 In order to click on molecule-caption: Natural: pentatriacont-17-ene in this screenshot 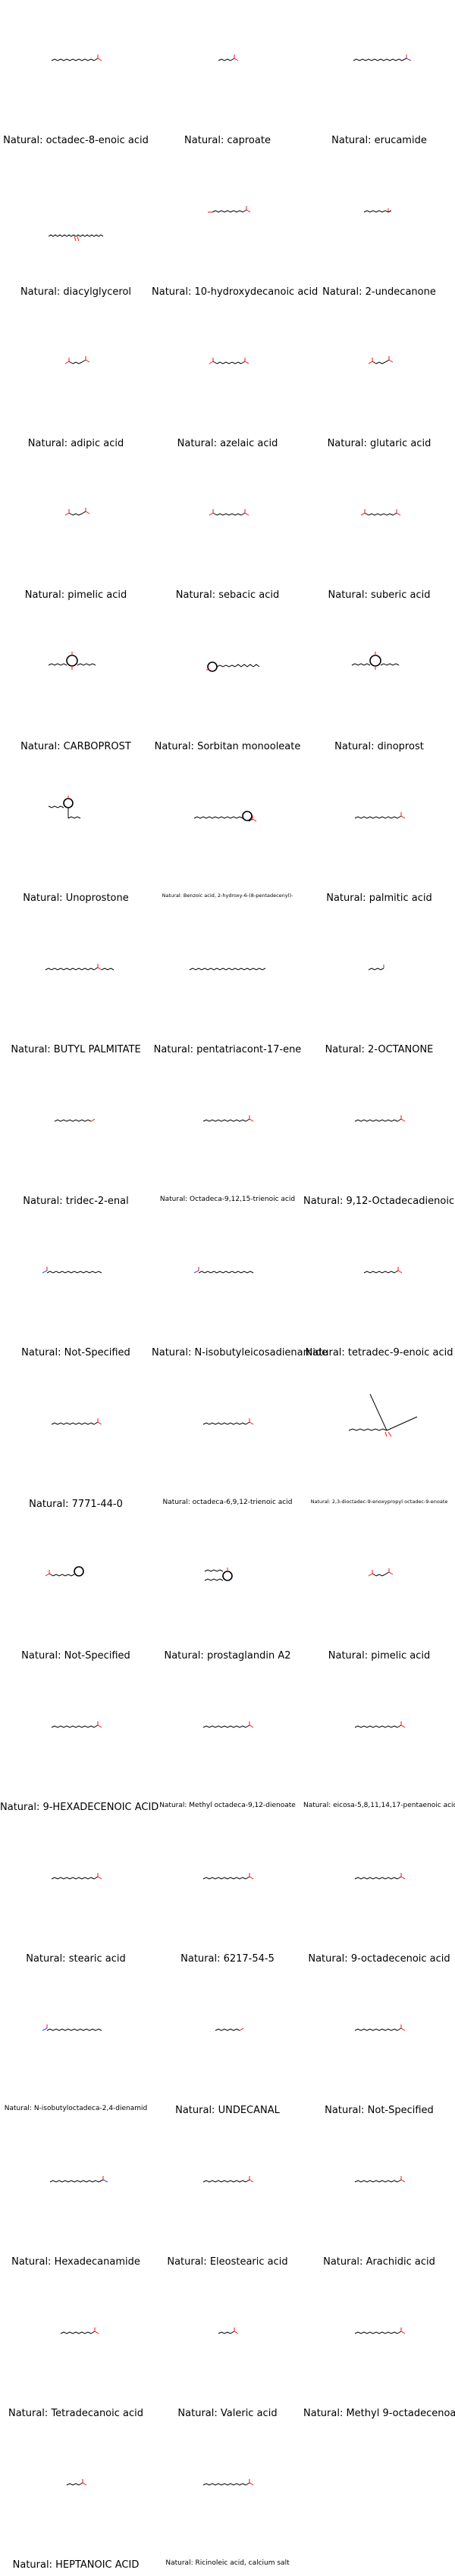, I will do `click(227, 1049)`.